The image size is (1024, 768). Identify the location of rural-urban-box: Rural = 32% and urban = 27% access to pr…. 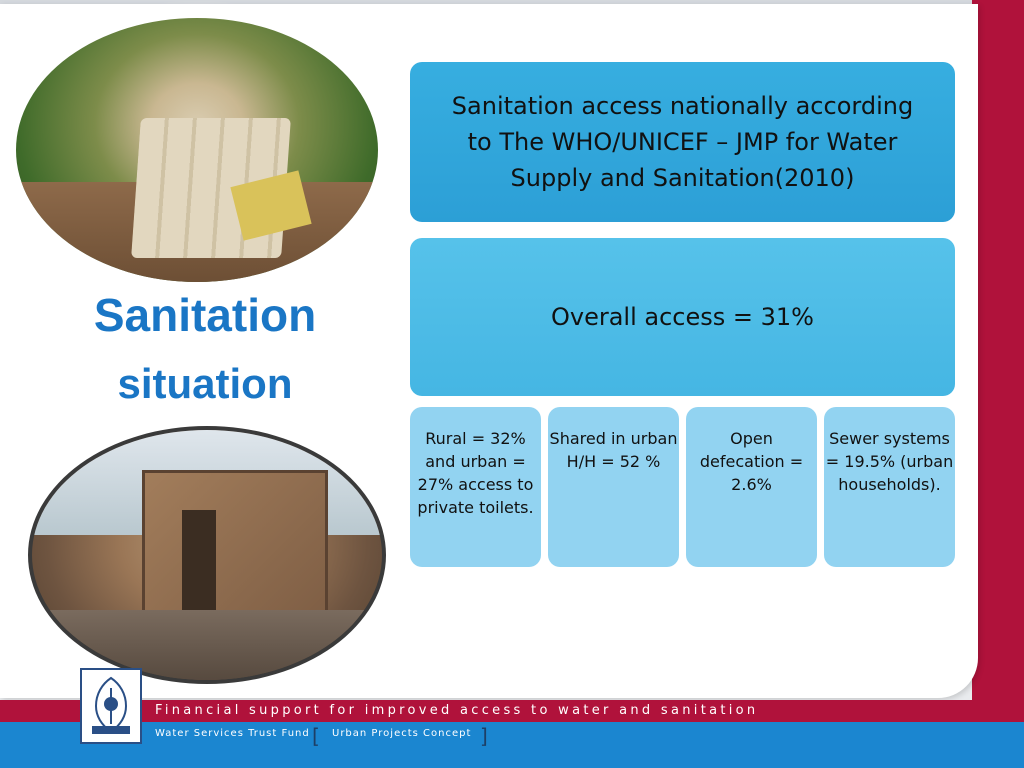
(475, 487).